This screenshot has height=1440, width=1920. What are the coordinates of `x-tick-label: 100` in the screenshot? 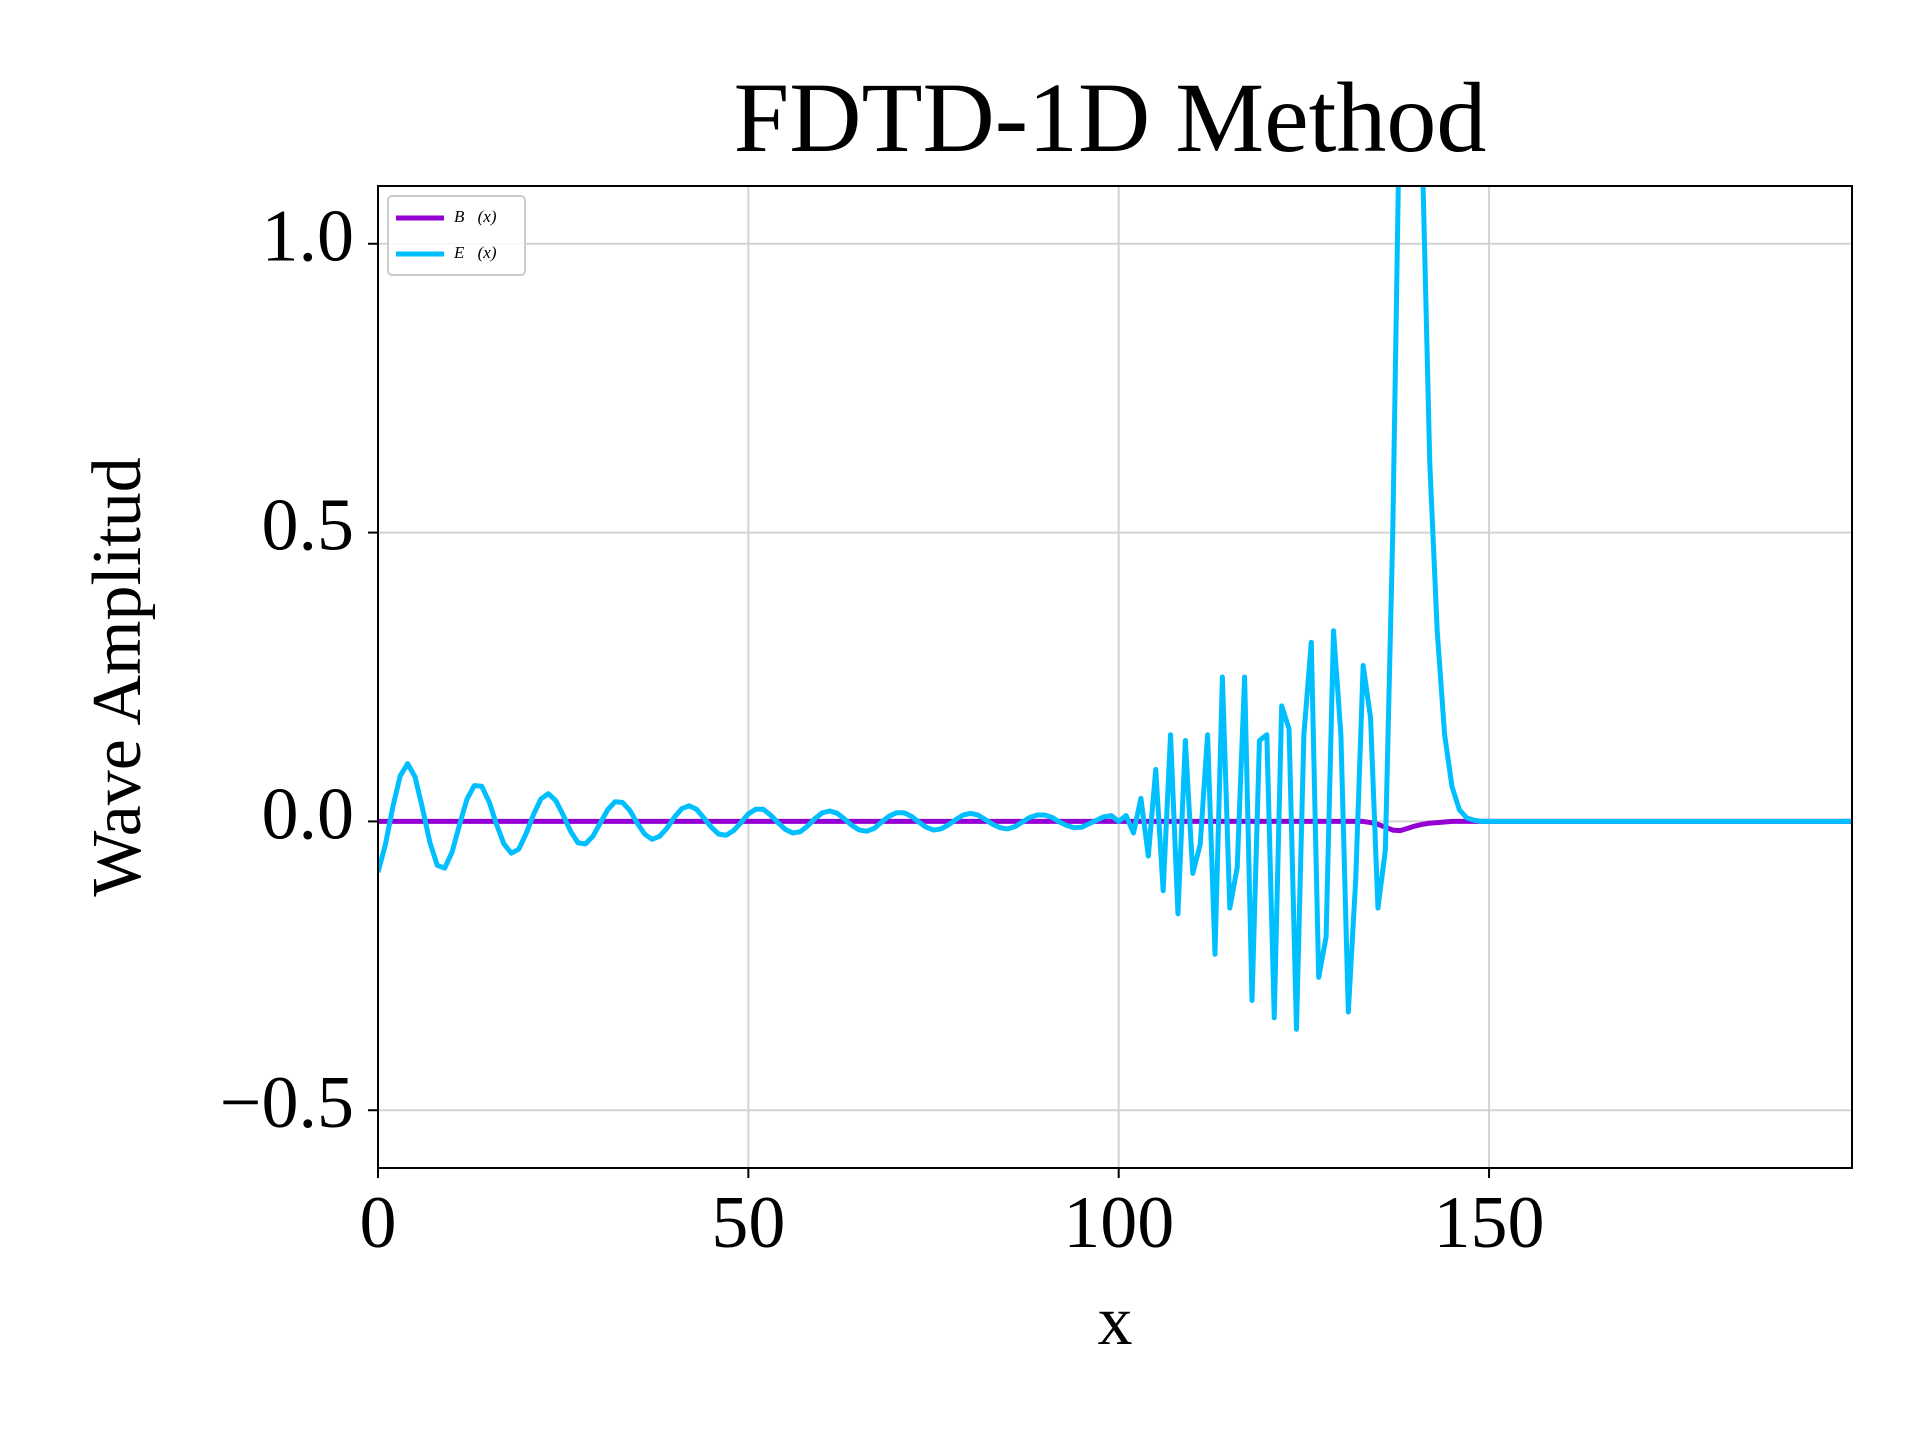 It's located at (1118, 1223).